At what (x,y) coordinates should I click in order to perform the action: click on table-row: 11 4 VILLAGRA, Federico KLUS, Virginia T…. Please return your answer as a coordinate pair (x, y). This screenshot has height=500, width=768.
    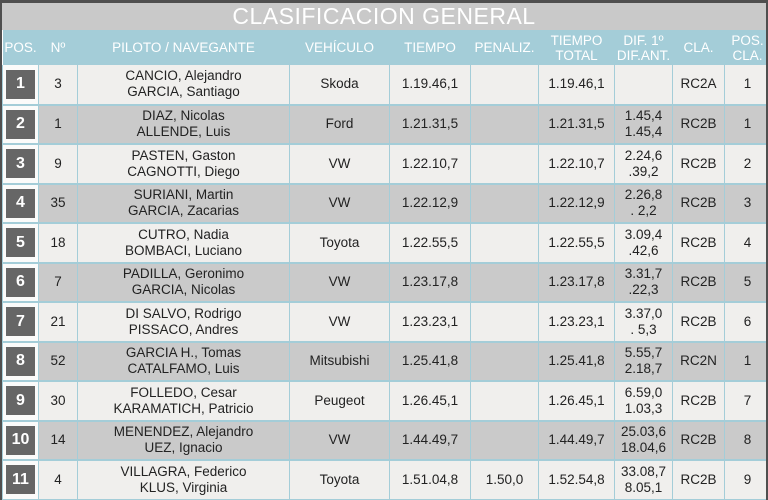
    Looking at the image, I should click on (384, 480).